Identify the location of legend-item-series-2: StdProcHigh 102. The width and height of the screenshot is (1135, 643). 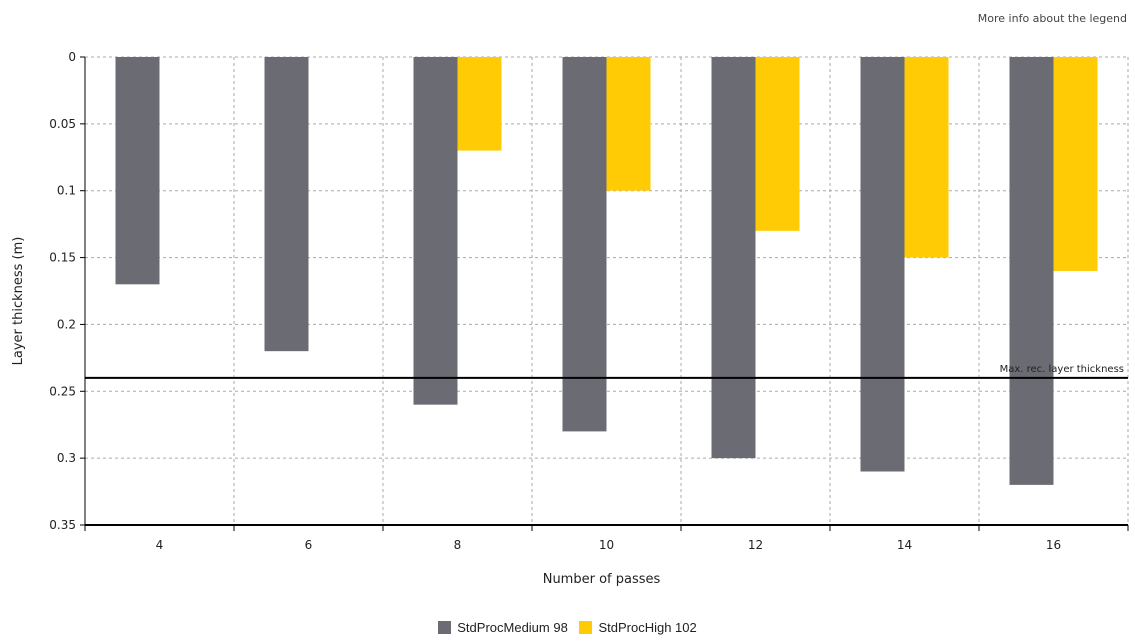
(638, 627).